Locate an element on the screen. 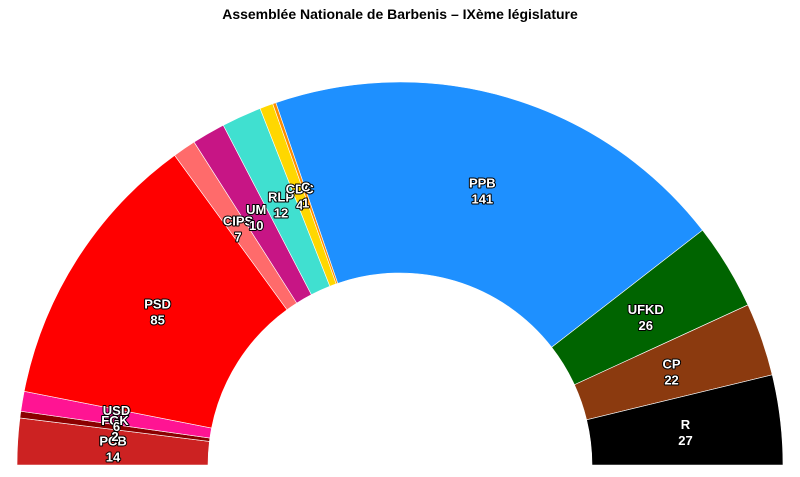 The height and width of the screenshot is (477, 800). segment-name-fgk: FGK is located at coordinates (115, 420).